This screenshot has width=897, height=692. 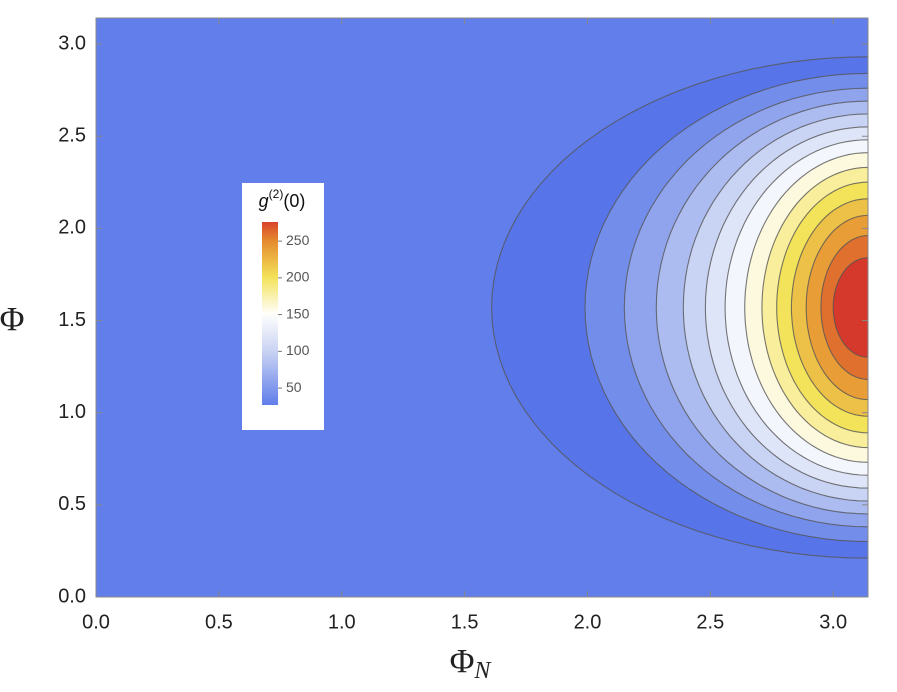 What do you see at coordinates (471, 663) in the screenshot?
I see `x-axis-label: ΦN` at bounding box center [471, 663].